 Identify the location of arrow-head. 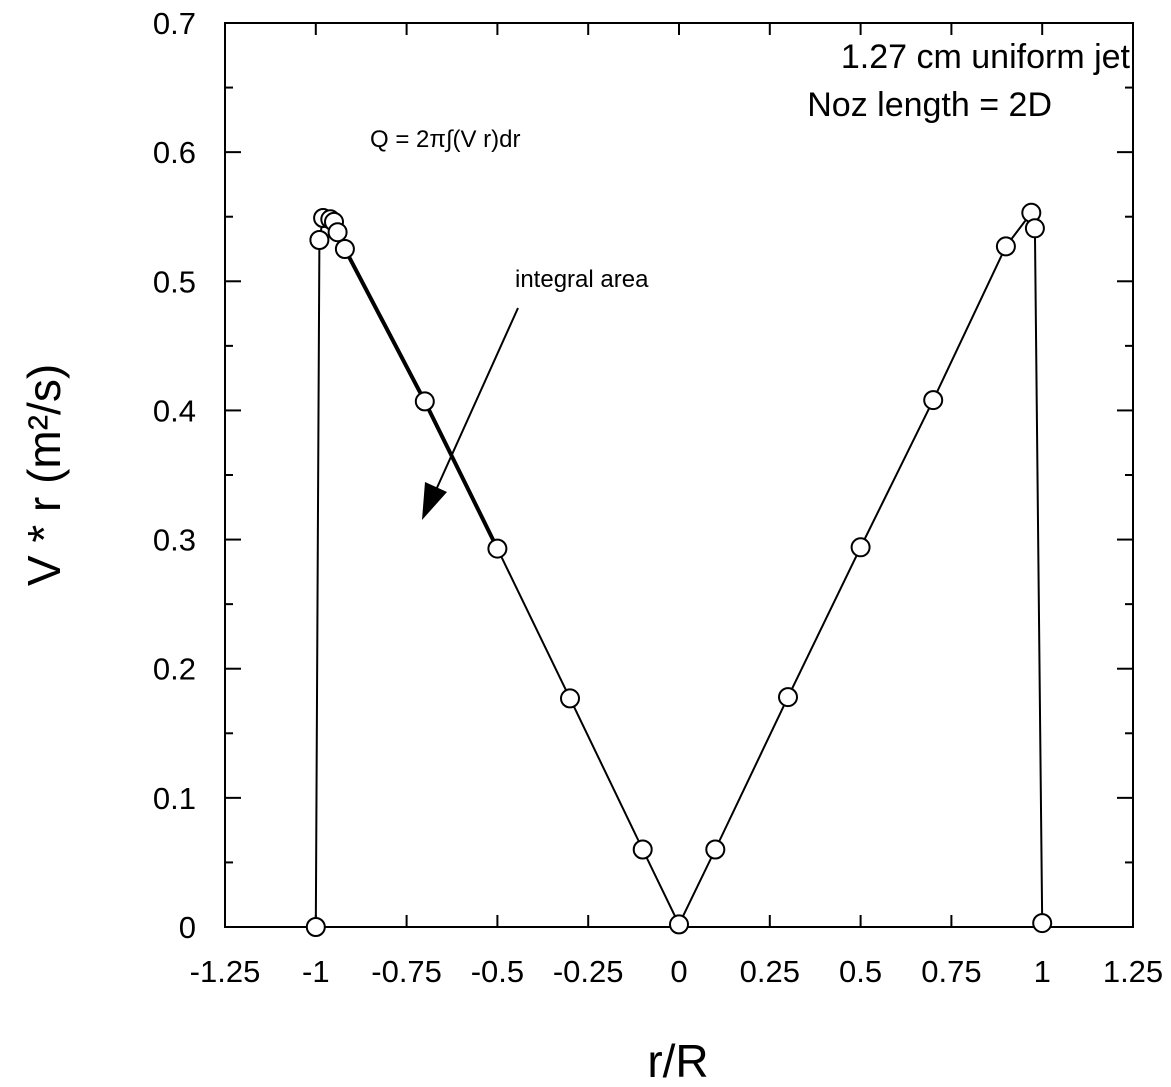
(434, 501).